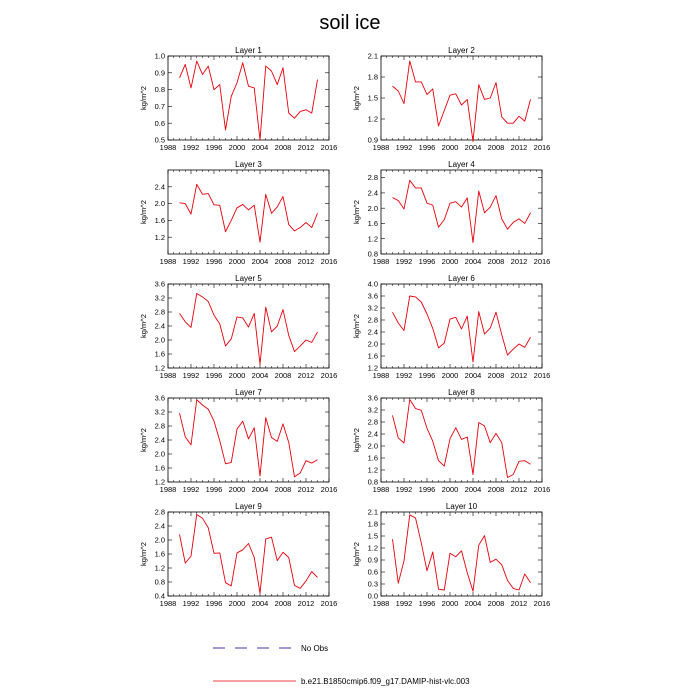  I want to click on y-tick-label: 0.6, so click(373, 572).